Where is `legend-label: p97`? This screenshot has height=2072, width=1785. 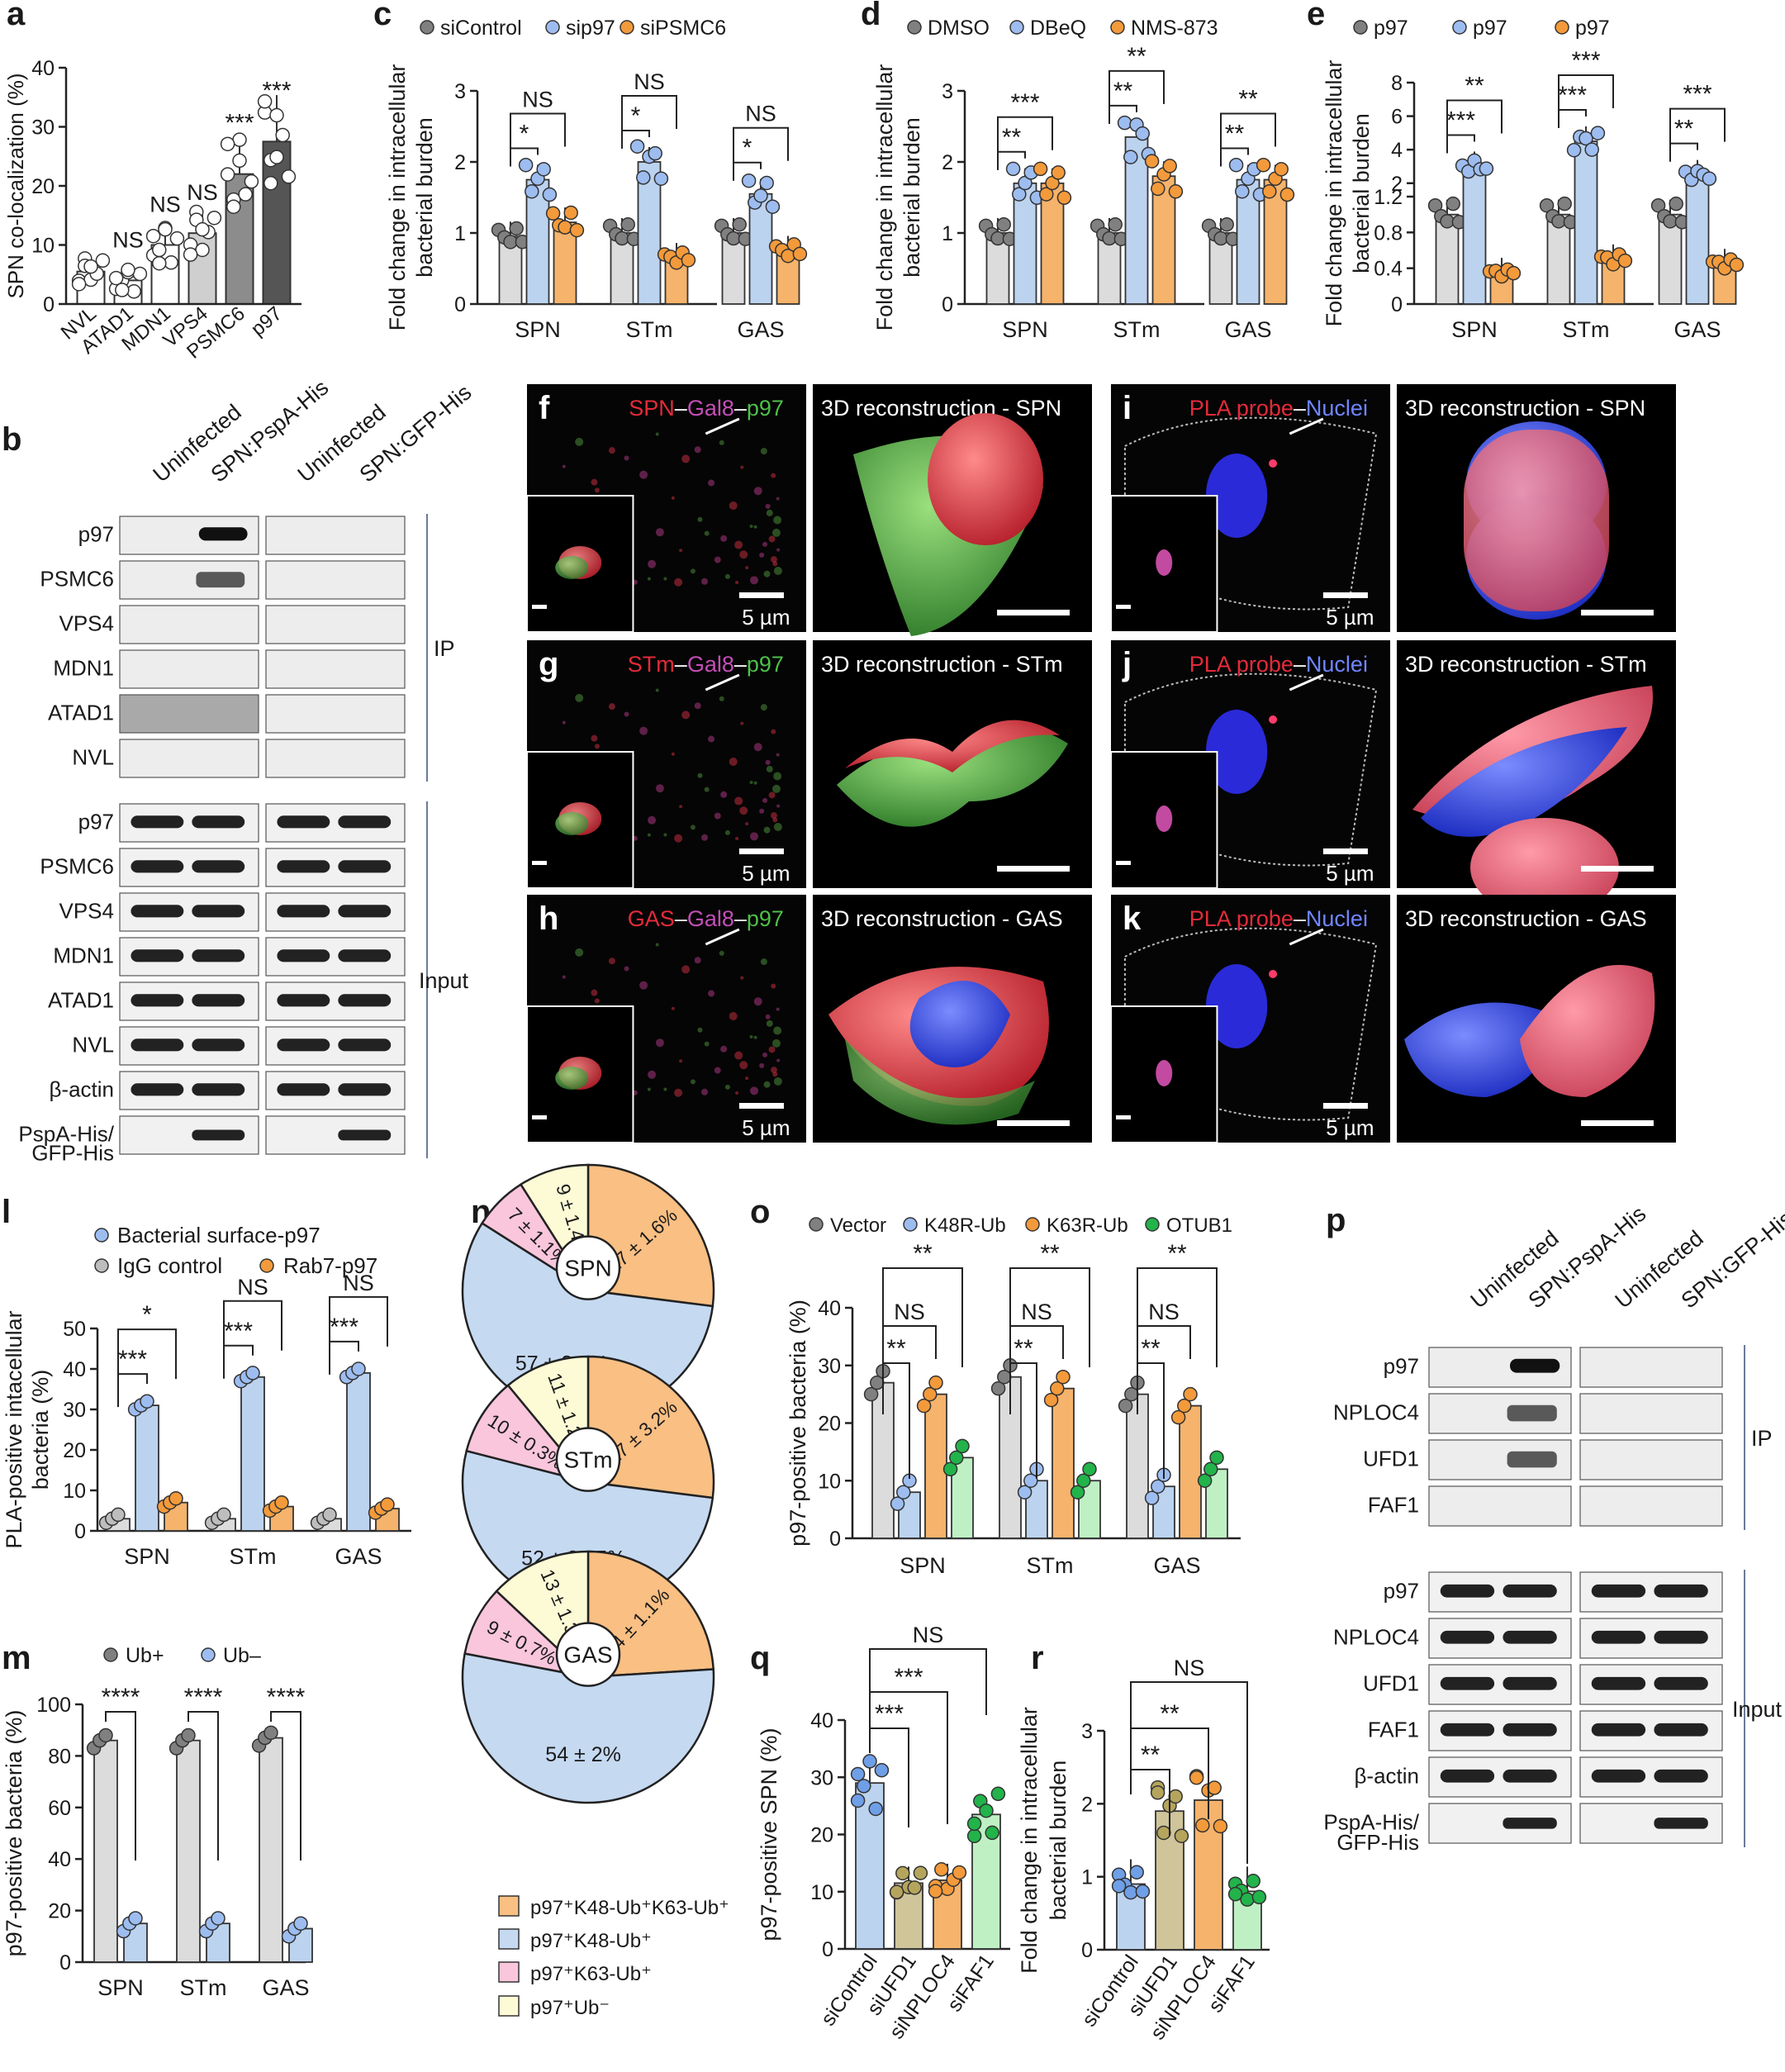
legend-label: p97 is located at coordinates (1490, 28).